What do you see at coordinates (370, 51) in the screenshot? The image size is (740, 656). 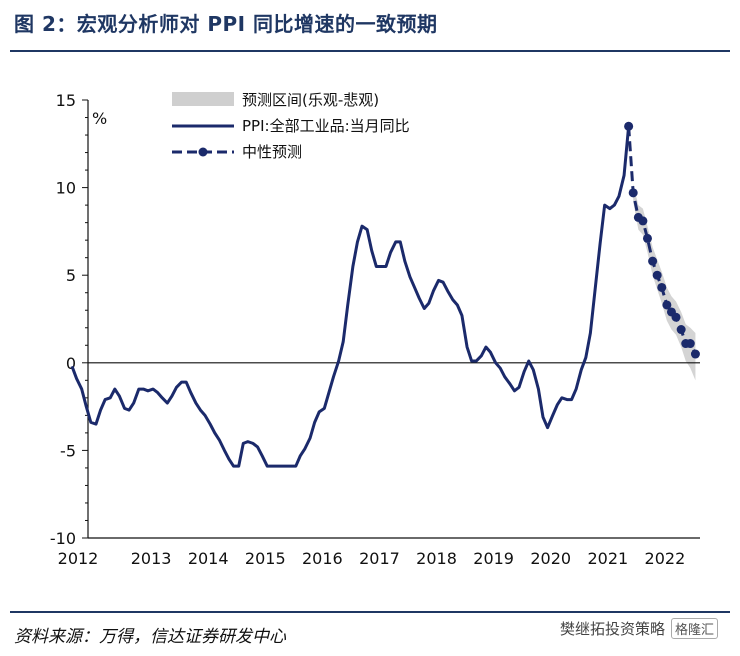 I see `title-divider` at bounding box center [370, 51].